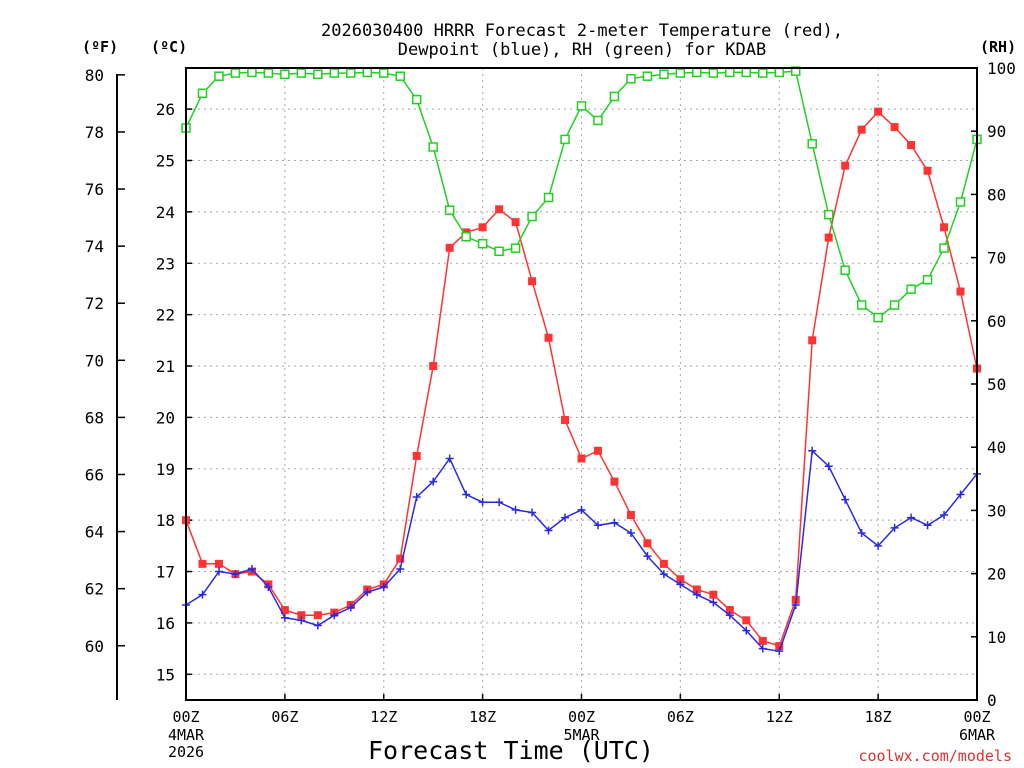  Describe the element at coordinates (165, 160) in the screenshot. I see `celsius-tick-label: 25` at that location.